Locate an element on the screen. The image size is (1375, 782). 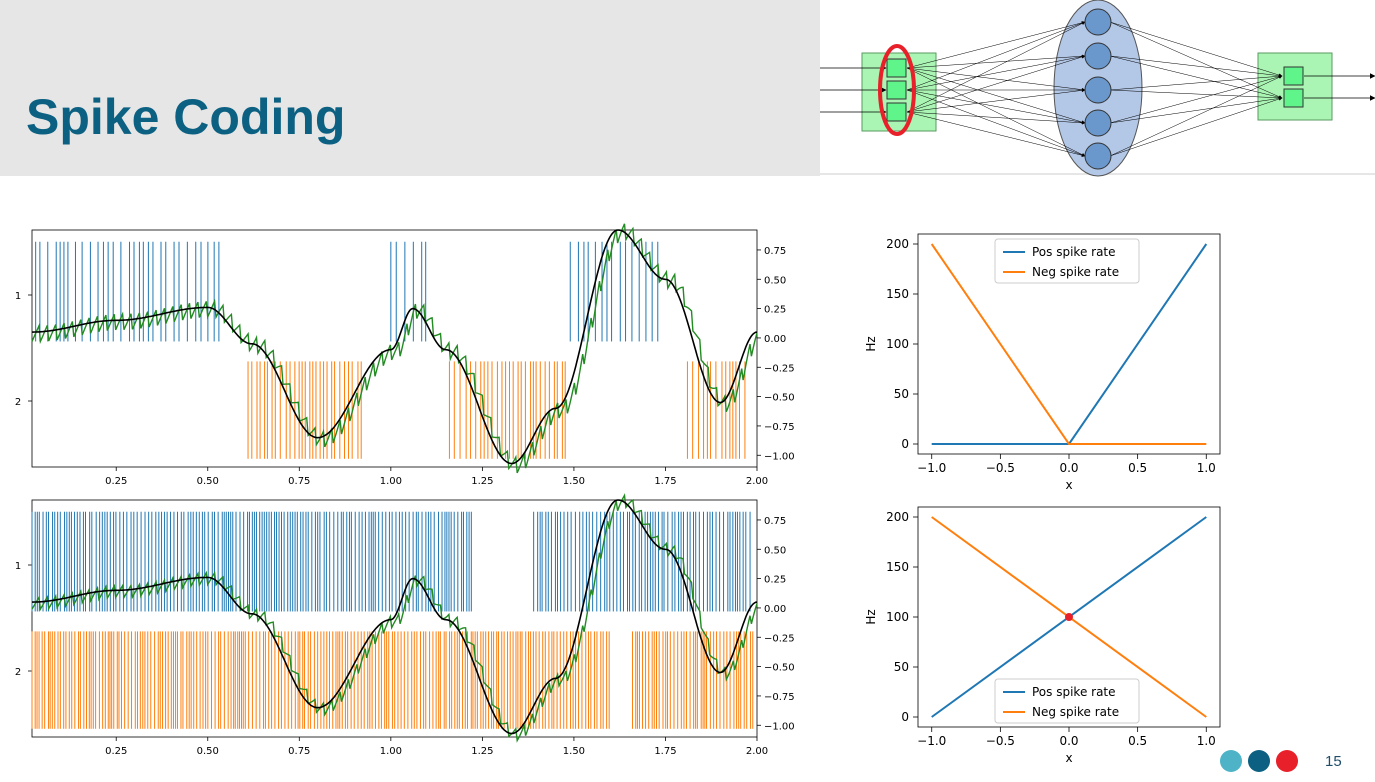
spike-raster is located at coordinates (390, 350).